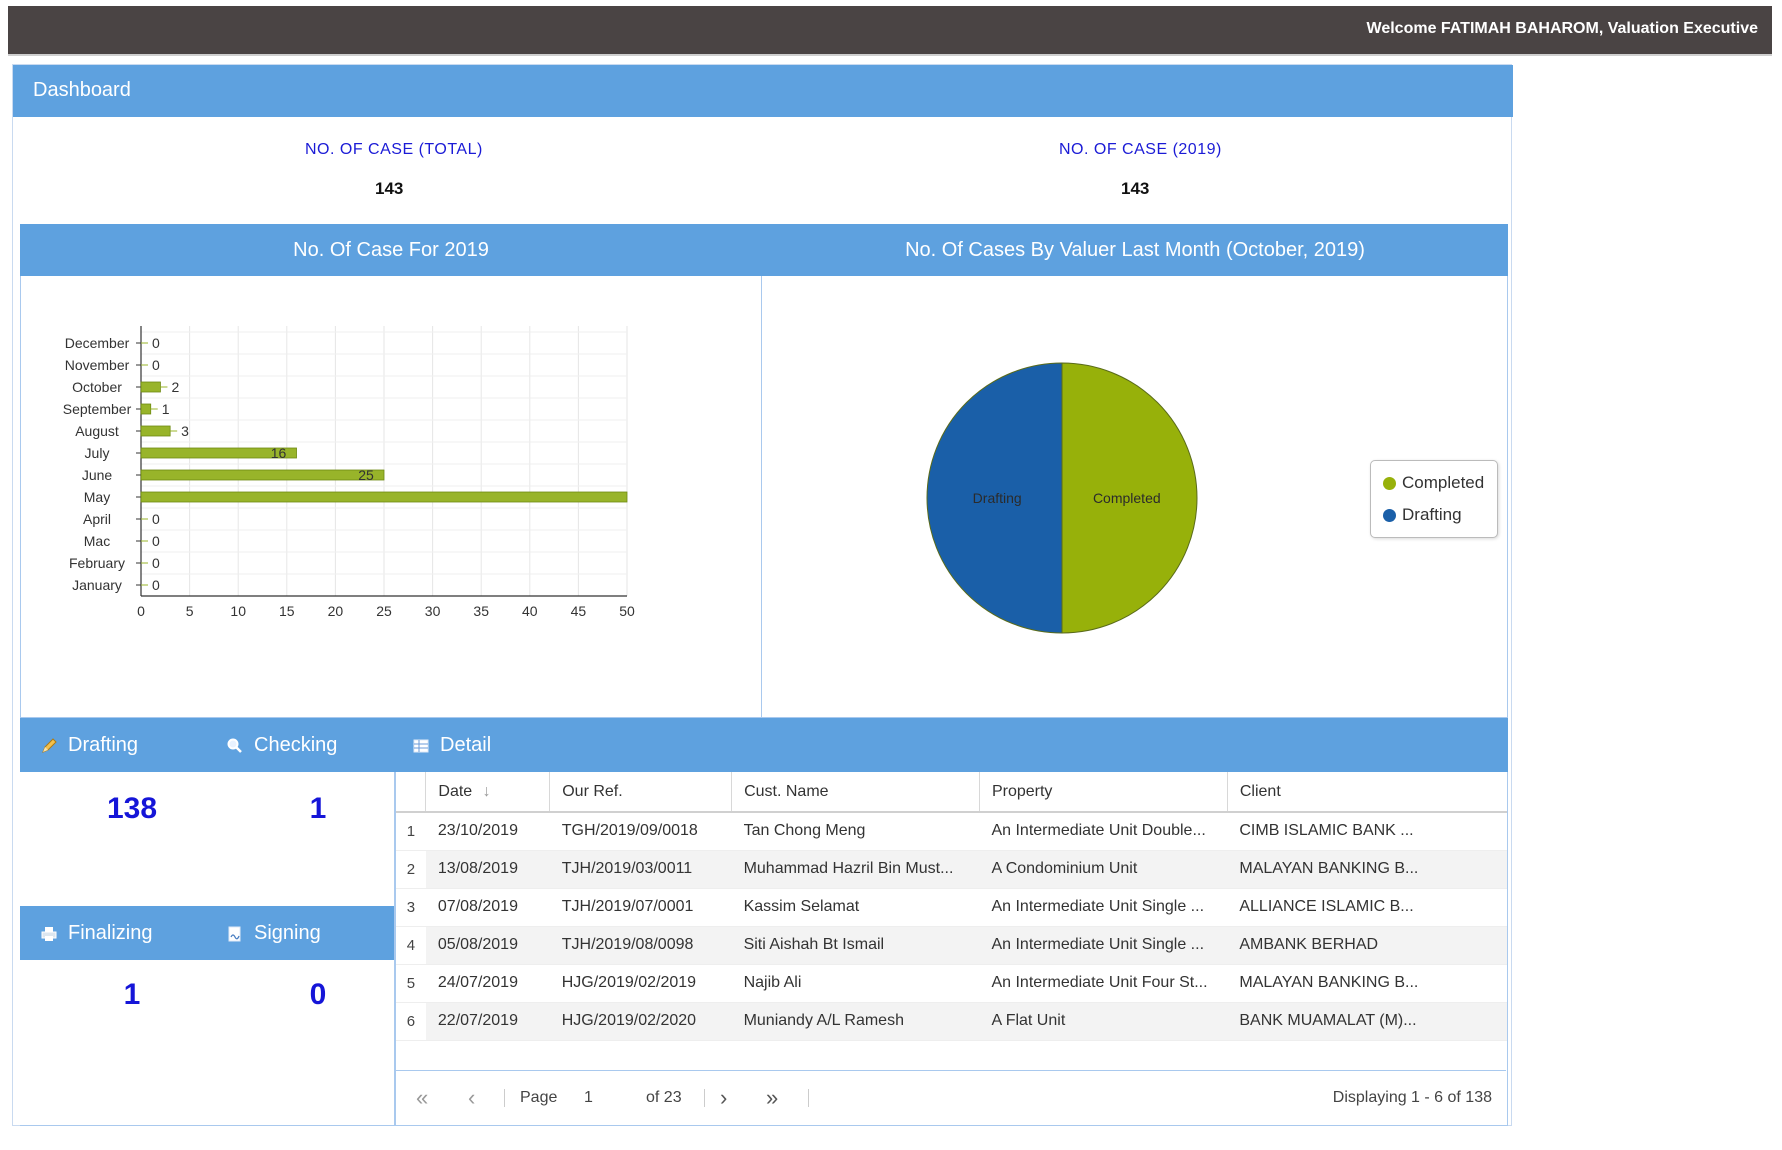  What do you see at coordinates (97, 585) in the screenshot?
I see `y-tick-label: January` at bounding box center [97, 585].